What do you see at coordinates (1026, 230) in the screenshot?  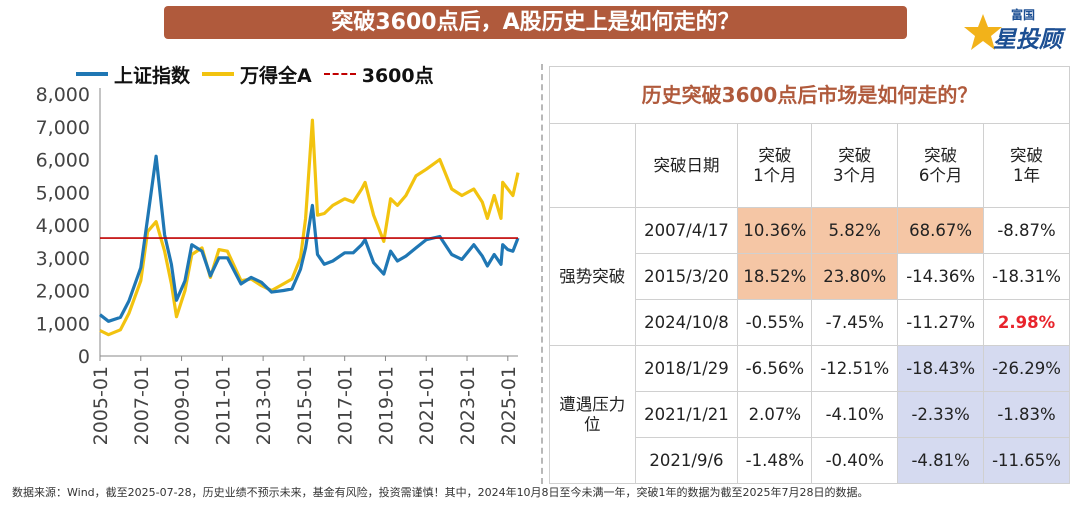 I see `cell-1y: -8.87%` at bounding box center [1026, 230].